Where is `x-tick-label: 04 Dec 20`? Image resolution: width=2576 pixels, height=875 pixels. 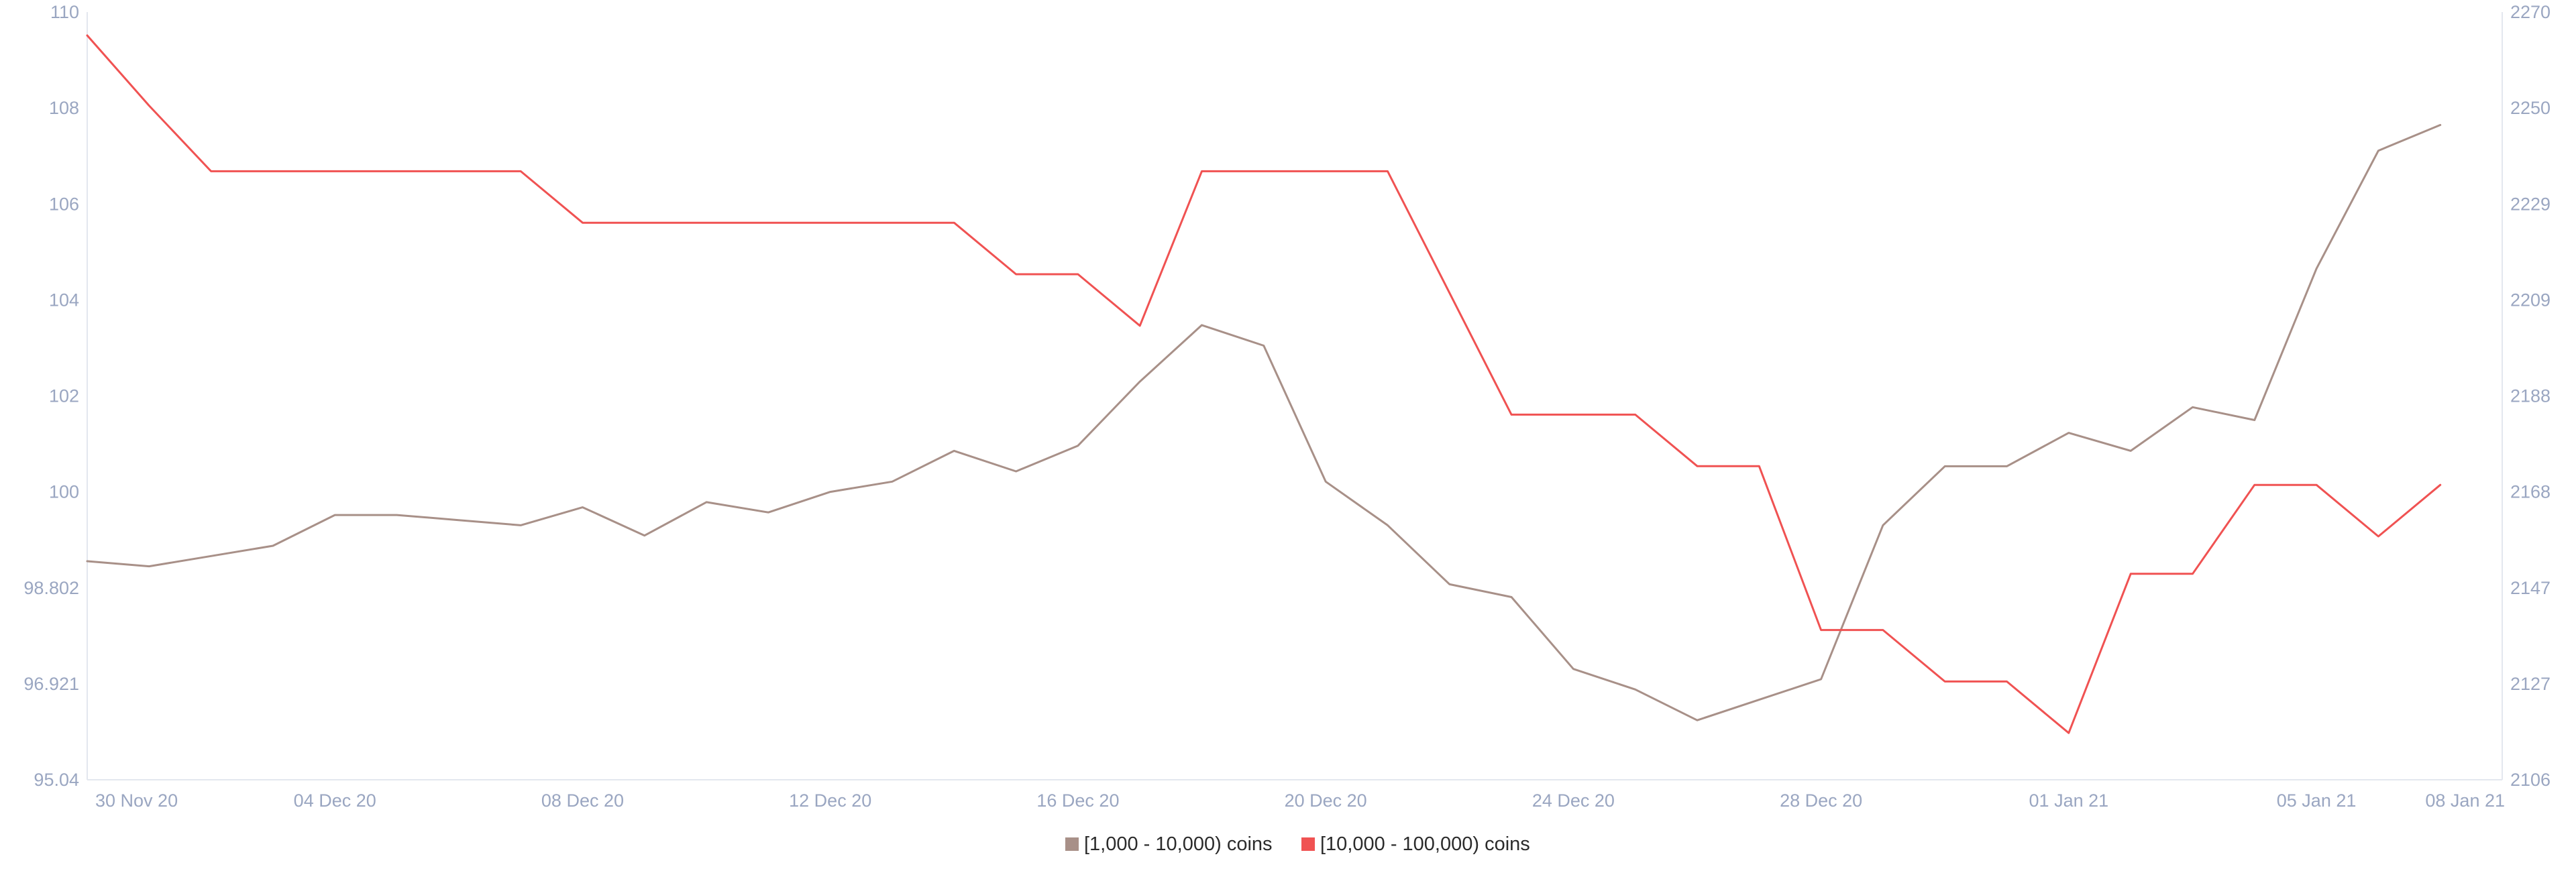
x-tick-label: 04 Dec 20 is located at coordinates (335, 801).